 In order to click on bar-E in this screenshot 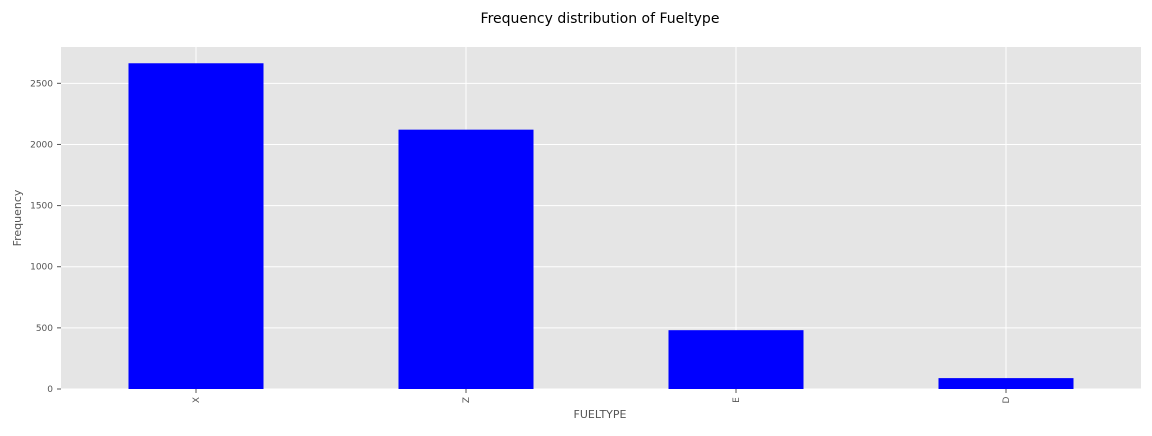, I will do `click(736, 359)`.